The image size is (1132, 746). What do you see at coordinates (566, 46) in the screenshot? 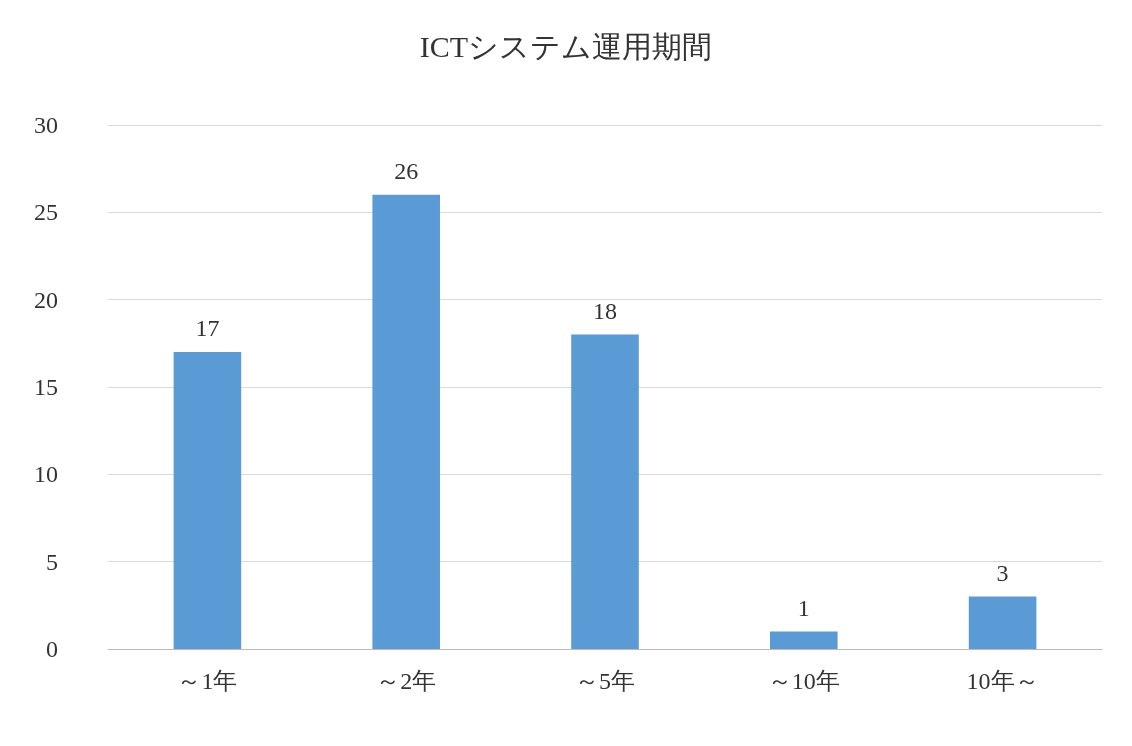
I see `chart-title: ICTシステム運用期間` at bounding box center [566, 46].